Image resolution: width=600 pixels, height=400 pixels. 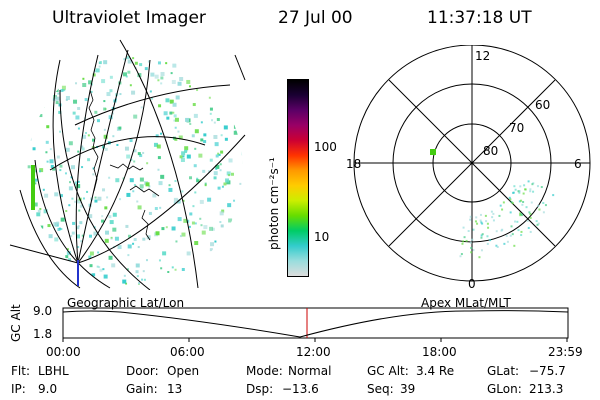 I want to click on colorbar-tick-100: 100, so click(x=325, y=147).